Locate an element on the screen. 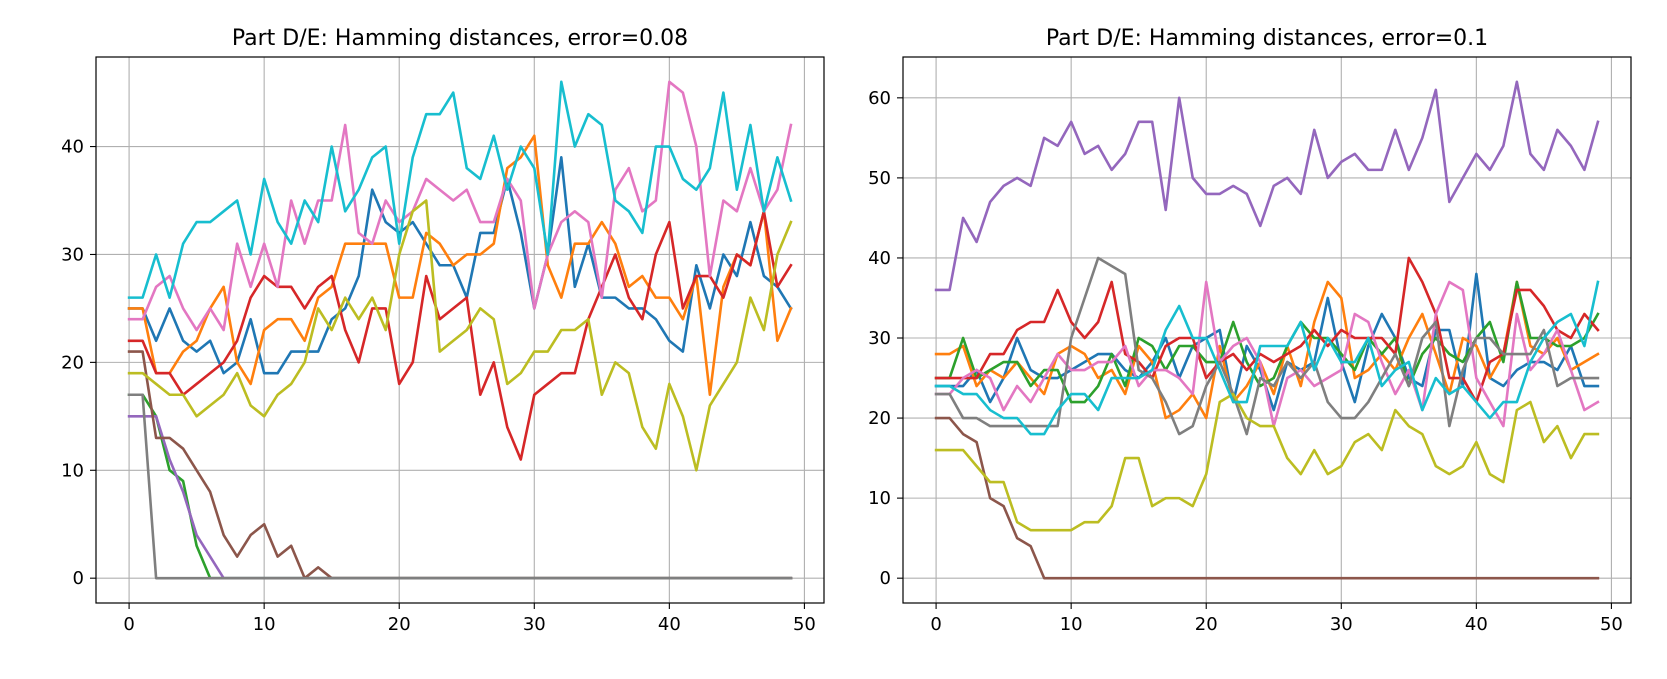  y-tick-label: 50 is located at coordinates (879, 178).